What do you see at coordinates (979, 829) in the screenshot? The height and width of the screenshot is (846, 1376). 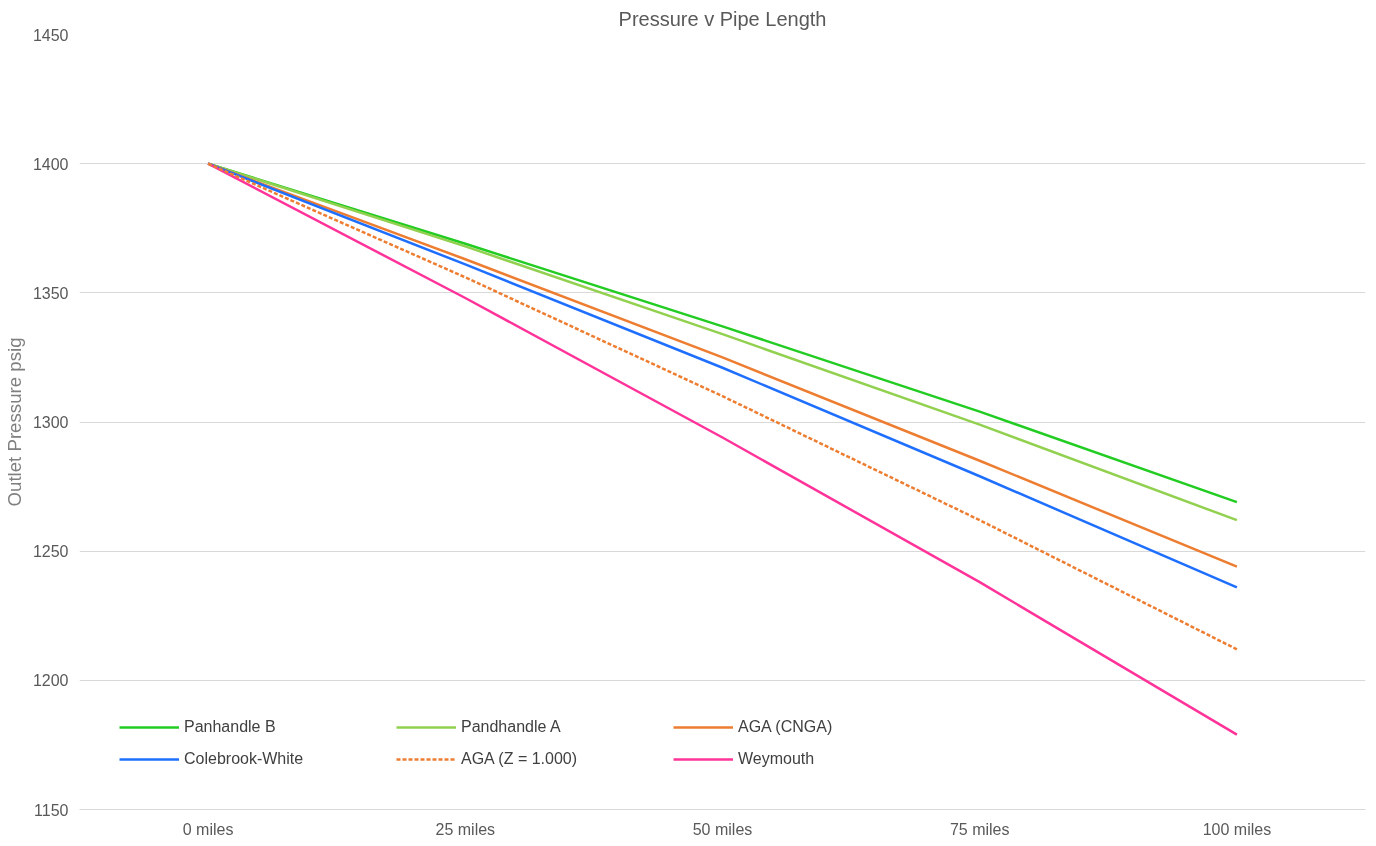 I see `x-tick-label: 75 miles` at bounding box center [979, 829].